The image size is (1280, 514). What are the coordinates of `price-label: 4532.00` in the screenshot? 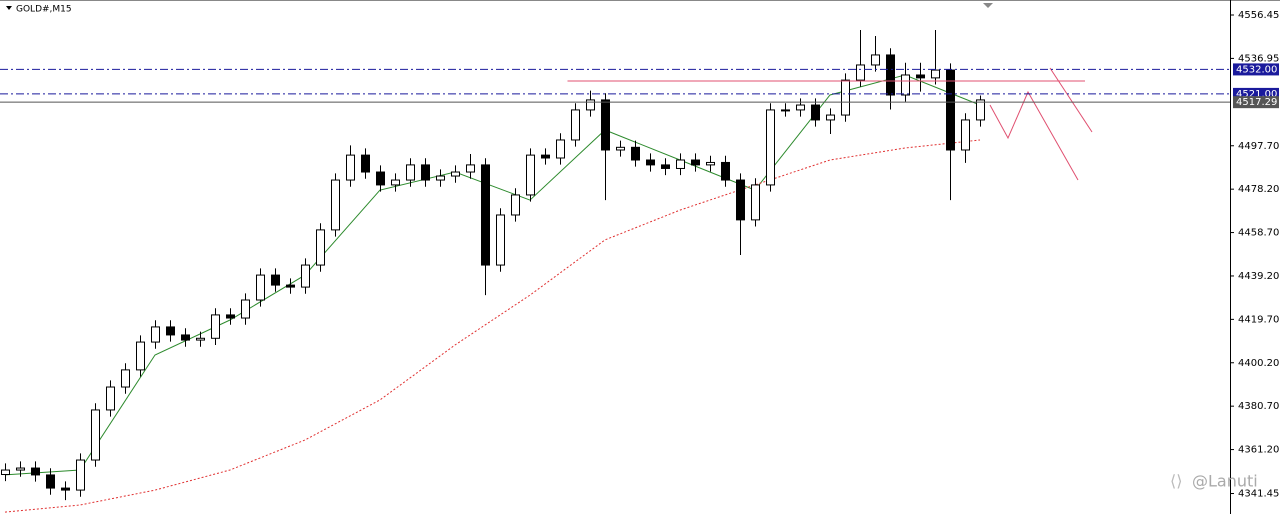 It's located at (1256, 69).